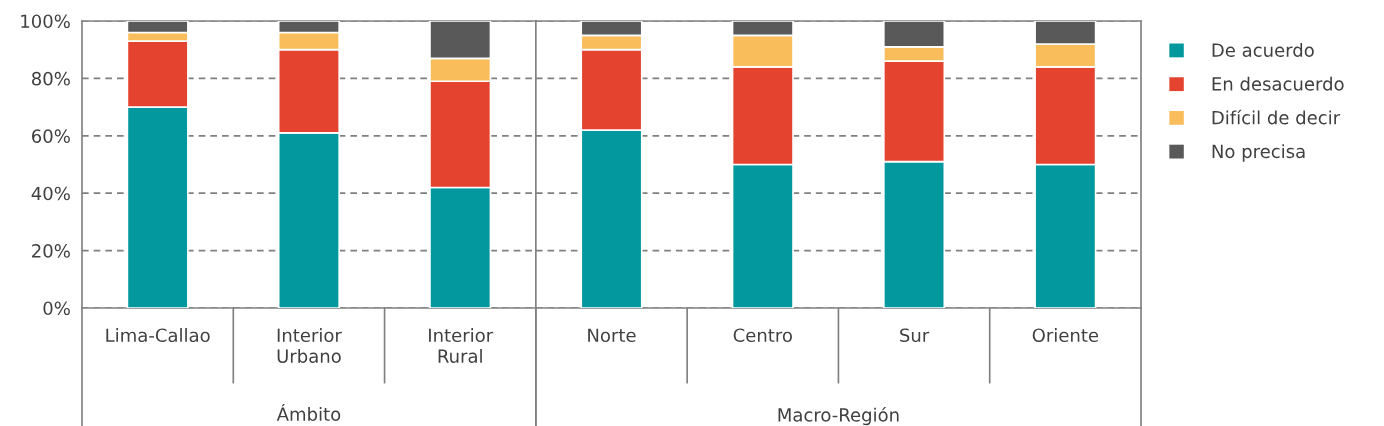  What do you see at coordinates (158, 335) in the screenshot?
I see `x-tick-label: Lima-Callao` at bounding box center [158, 335].